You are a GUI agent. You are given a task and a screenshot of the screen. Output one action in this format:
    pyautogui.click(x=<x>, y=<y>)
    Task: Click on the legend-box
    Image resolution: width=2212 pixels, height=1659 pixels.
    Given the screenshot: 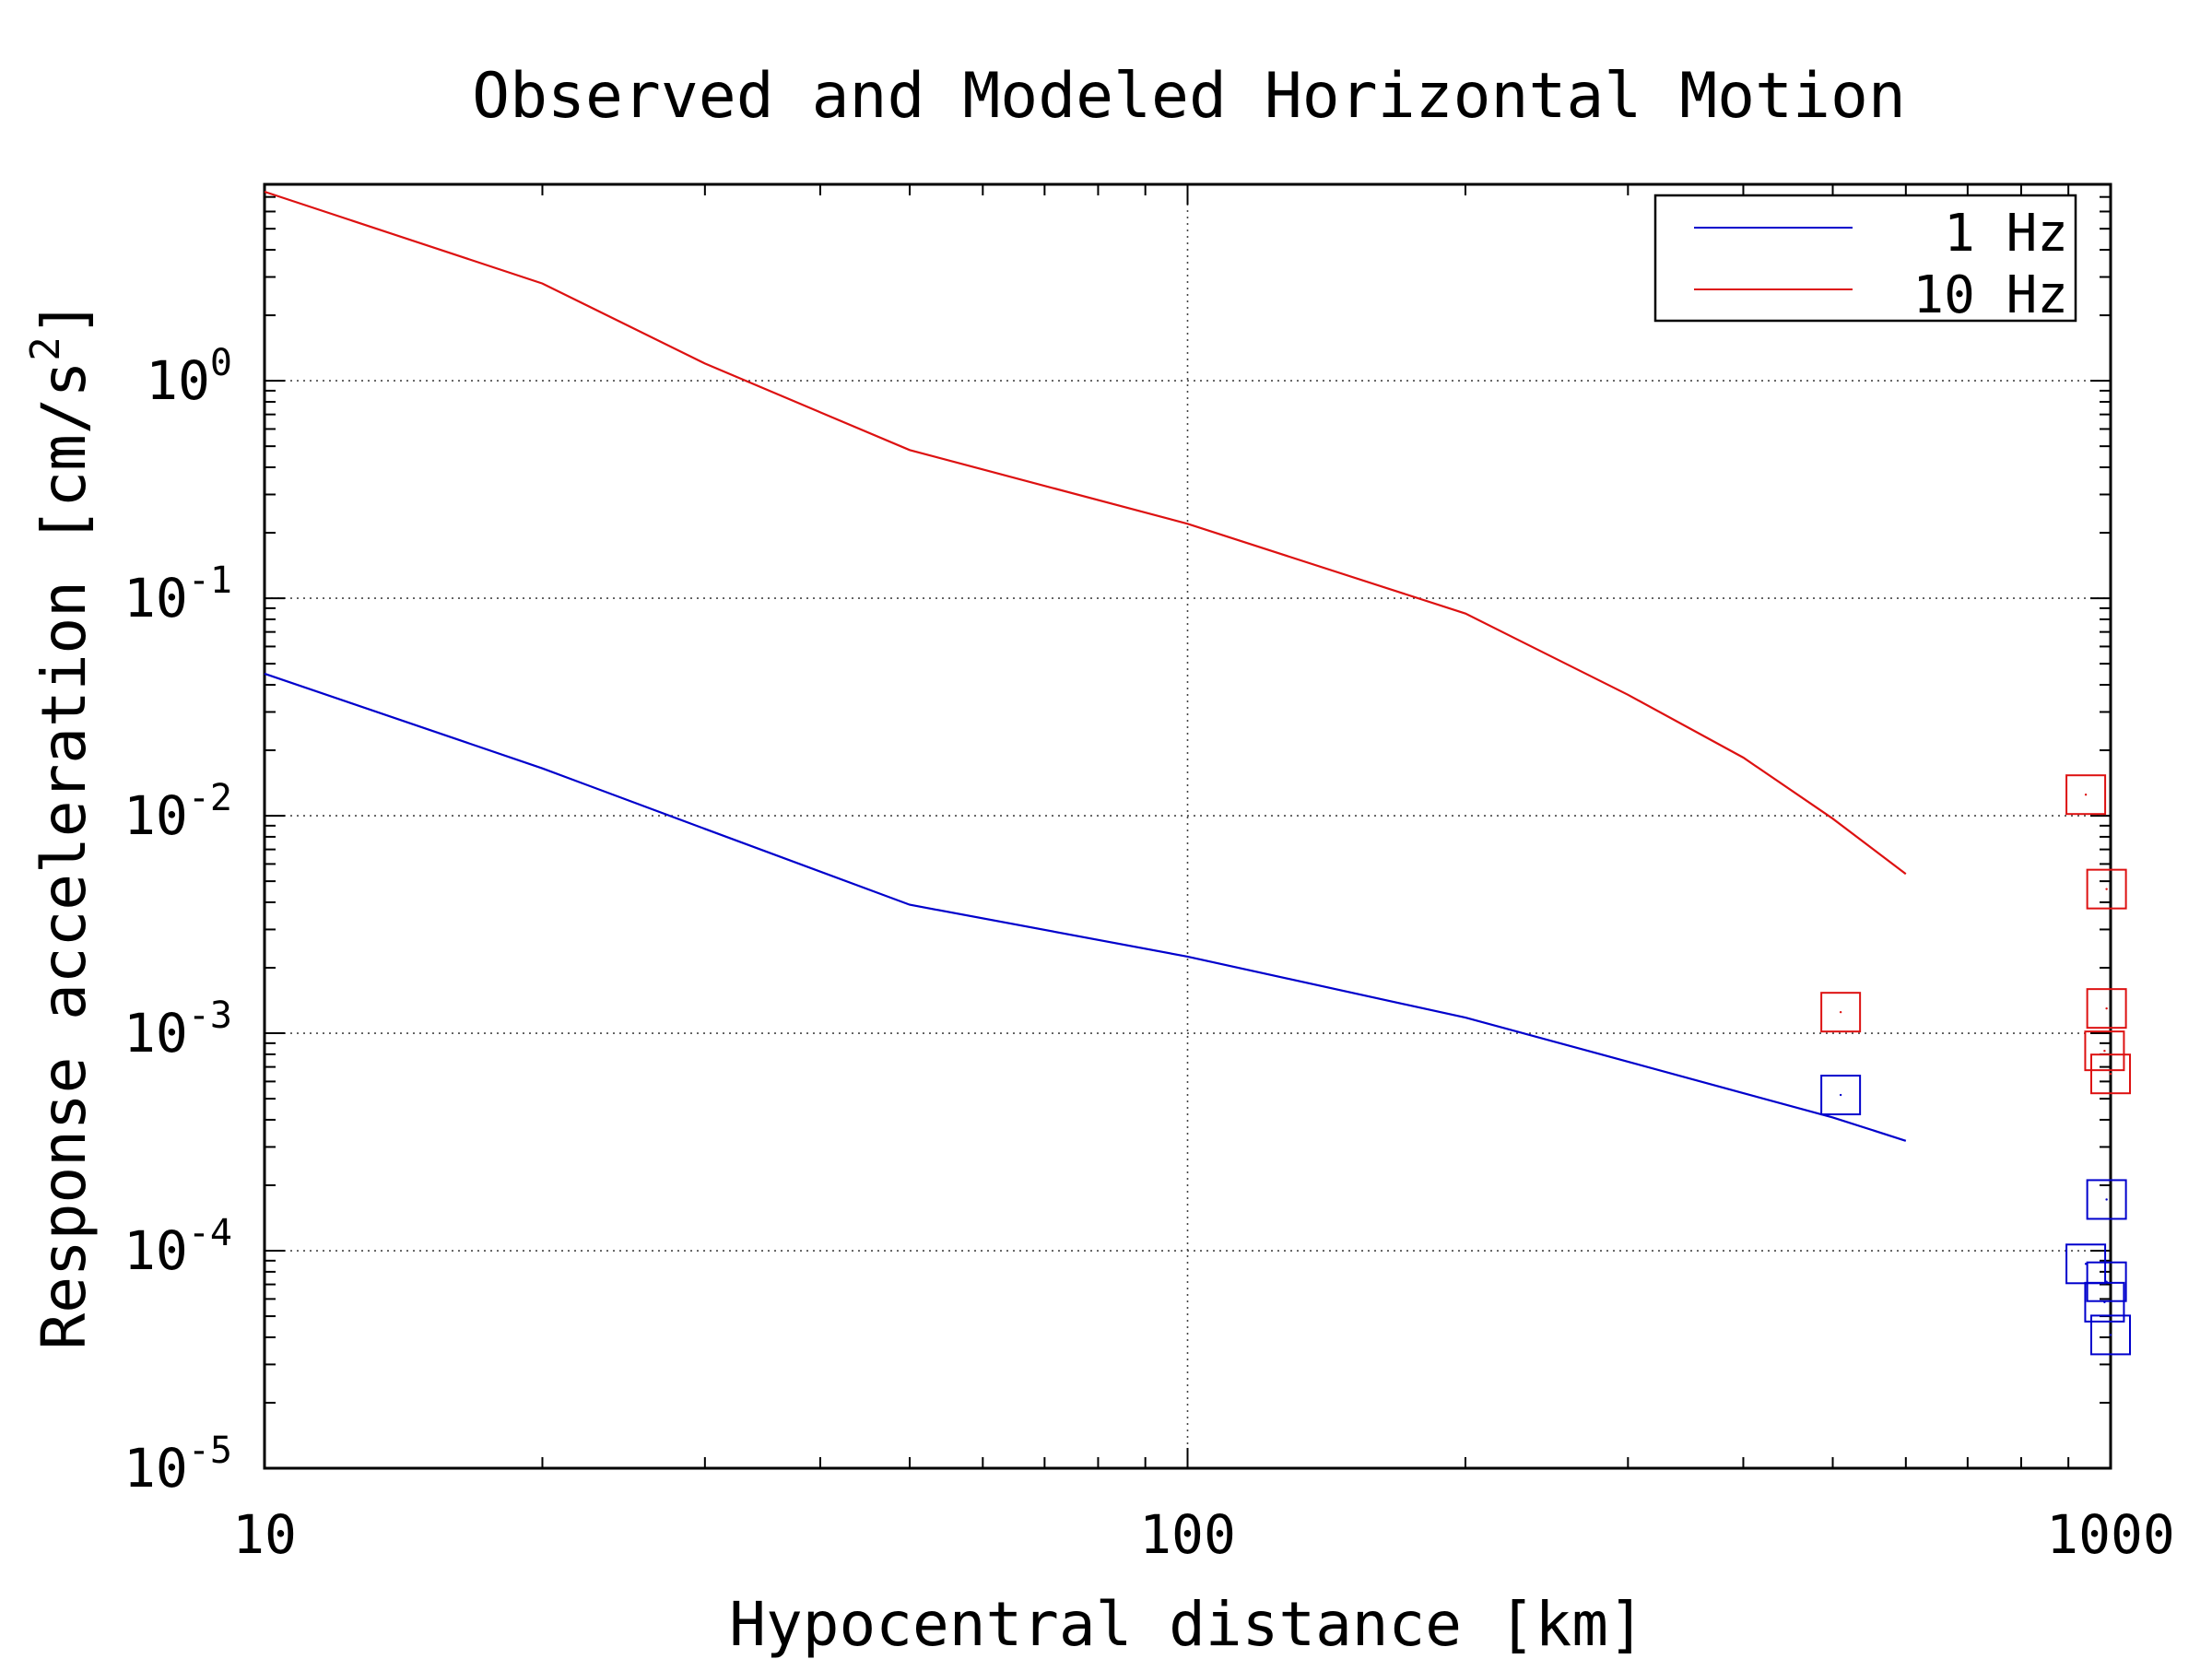 What is the action you would take?
    pyautogui.click(x=1865, y=258)
    